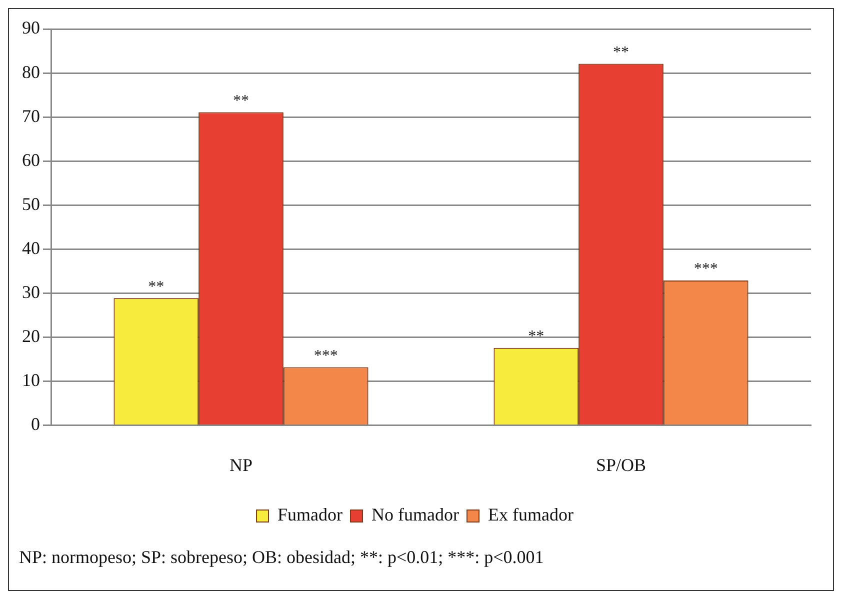 The width and height of the screenshot is (842, 613). What do you see at coordinates (31, 248) in the screenshot?
I see `y-tick-label: 40` at bounding box center [31, 248].